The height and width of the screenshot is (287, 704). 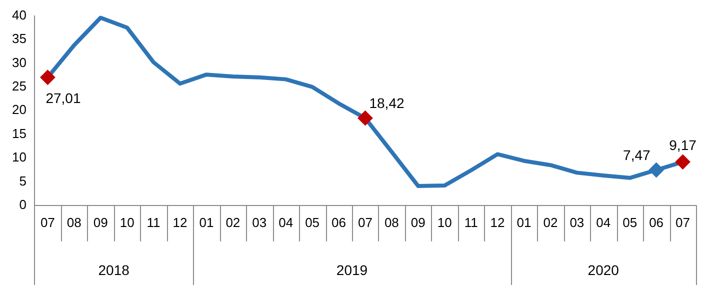 I want to click on y-tick-label: 40, so click(x=19, y=14).